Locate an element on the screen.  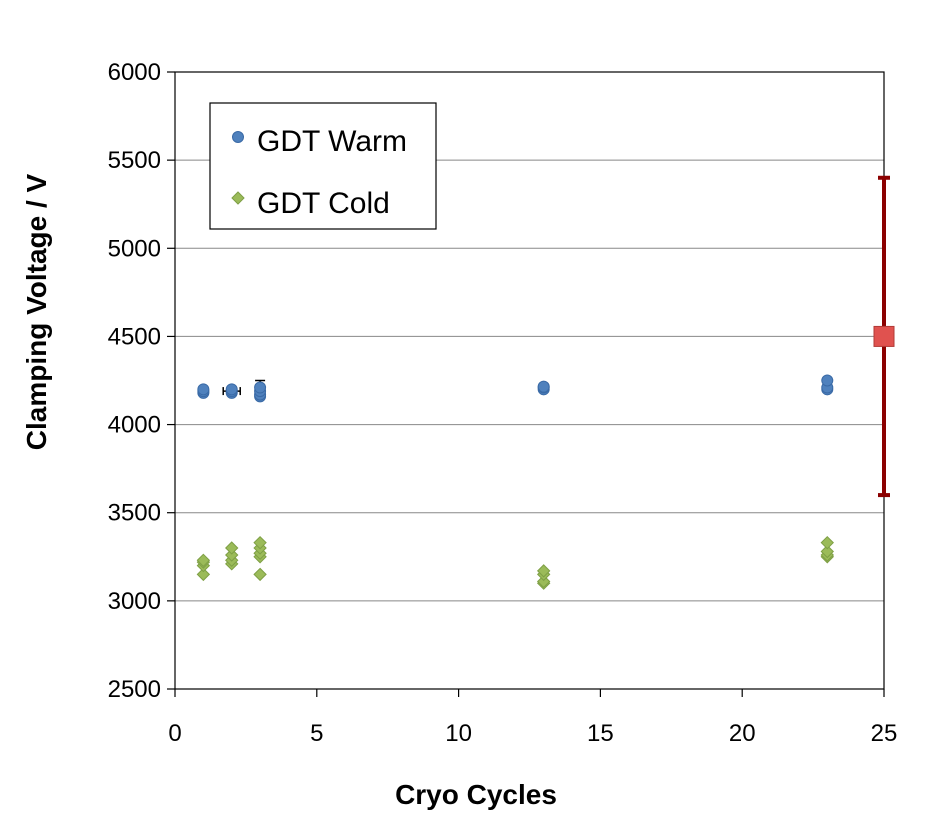
x-tick-label: 5 is located at coordinates (316, 733).